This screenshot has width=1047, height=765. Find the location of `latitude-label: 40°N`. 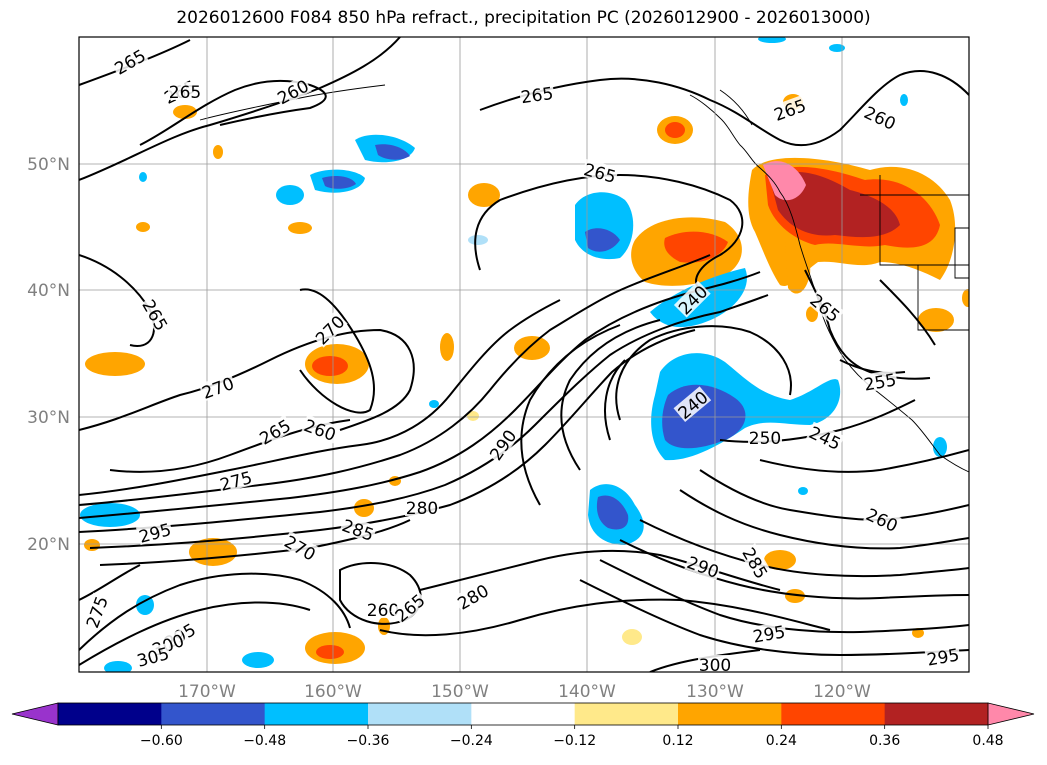

latitude-label: 40°N is located at coordinates (48, 291).